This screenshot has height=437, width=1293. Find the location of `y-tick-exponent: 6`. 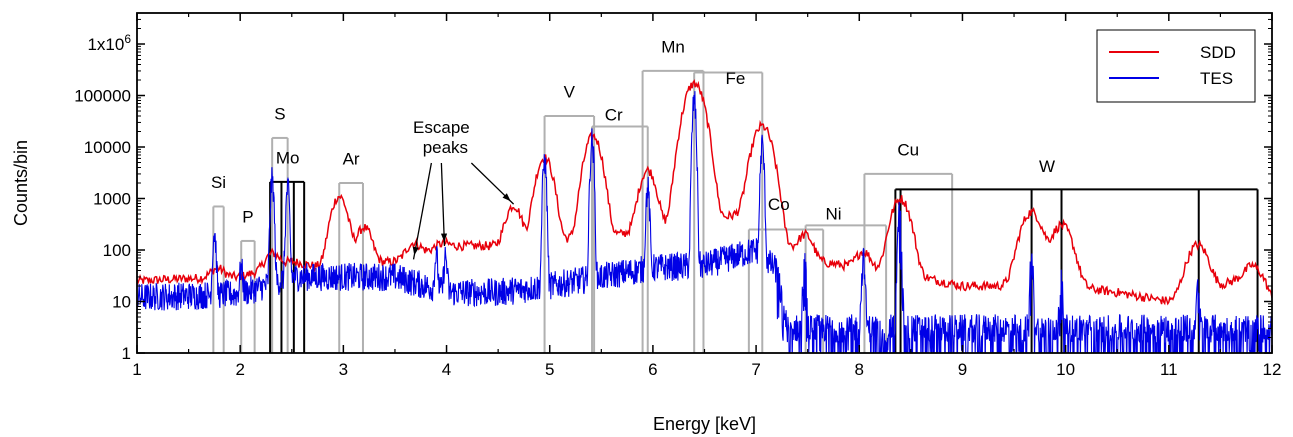

y-tick-exponent: 6 is located at coordinates (127, 39).